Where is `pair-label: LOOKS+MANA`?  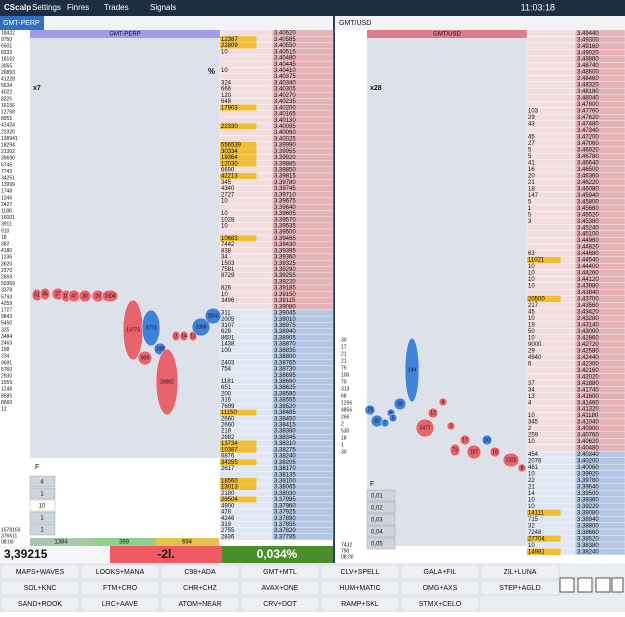
pair-label: LOOKS+MANA is located at coordinates (120, 572).